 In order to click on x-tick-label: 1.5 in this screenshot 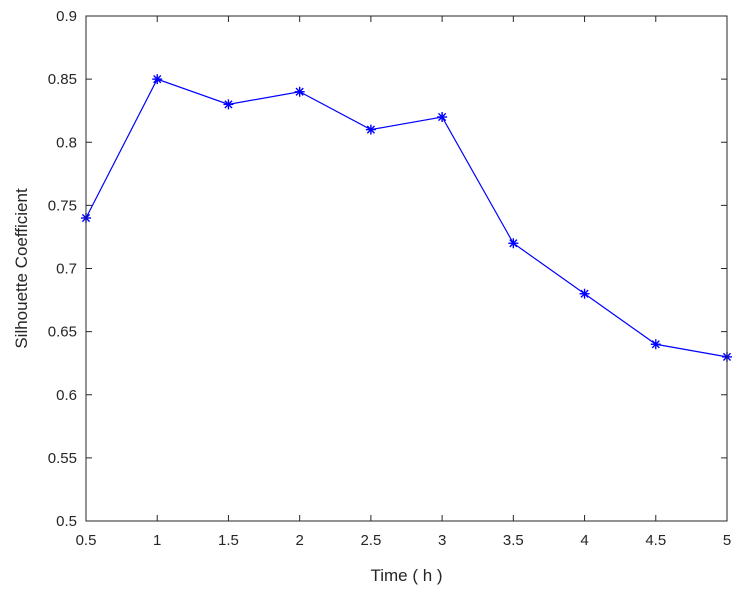, I will do `click(228, 540)`.